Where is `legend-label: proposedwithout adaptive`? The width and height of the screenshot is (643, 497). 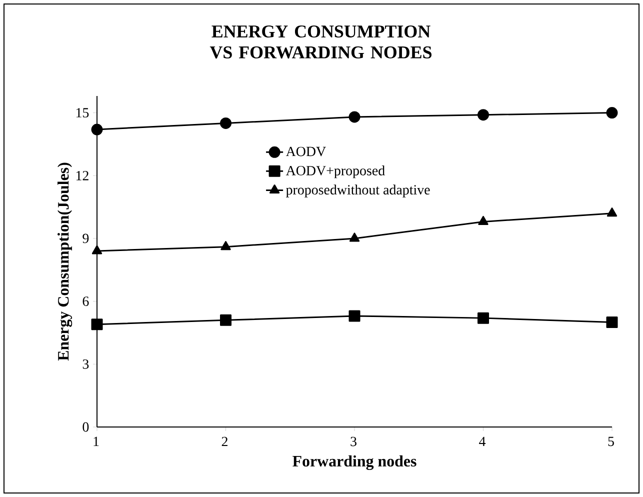
legend-label: proposedwithout adaptive is located at coordinates (358, 191).